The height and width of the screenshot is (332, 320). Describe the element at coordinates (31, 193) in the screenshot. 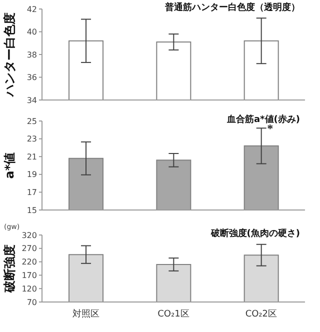

I see `y-tick-label: 17` at that location.